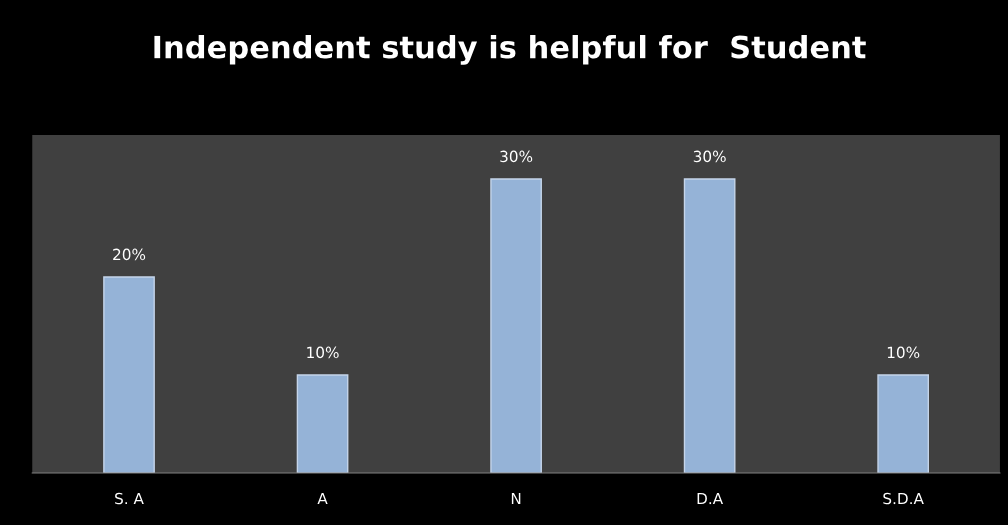  I want to click on chart-title: Independent study is helpful for Student, so click(510, 49).